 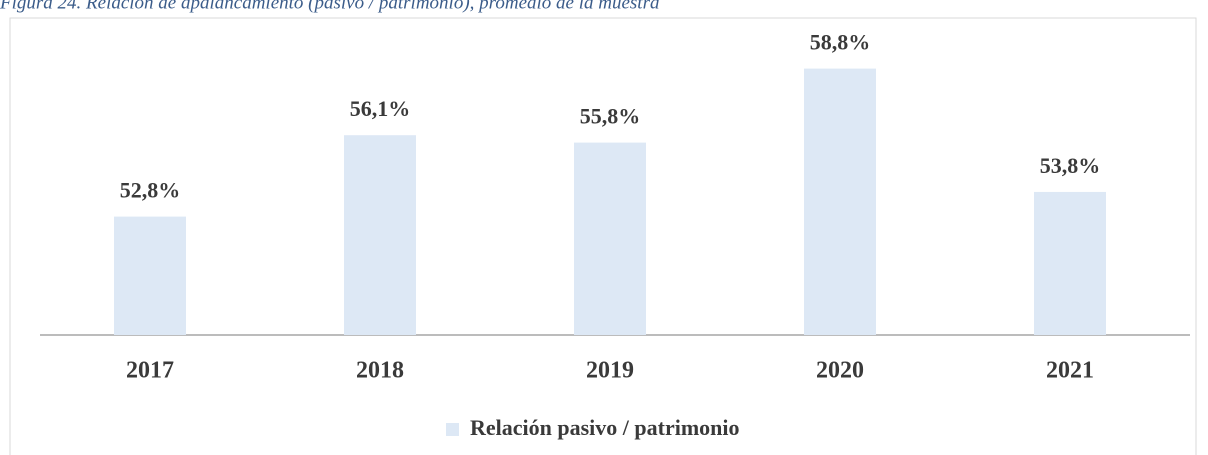 I want to click on data-label: 58,8%, so click(x=840, y=42).